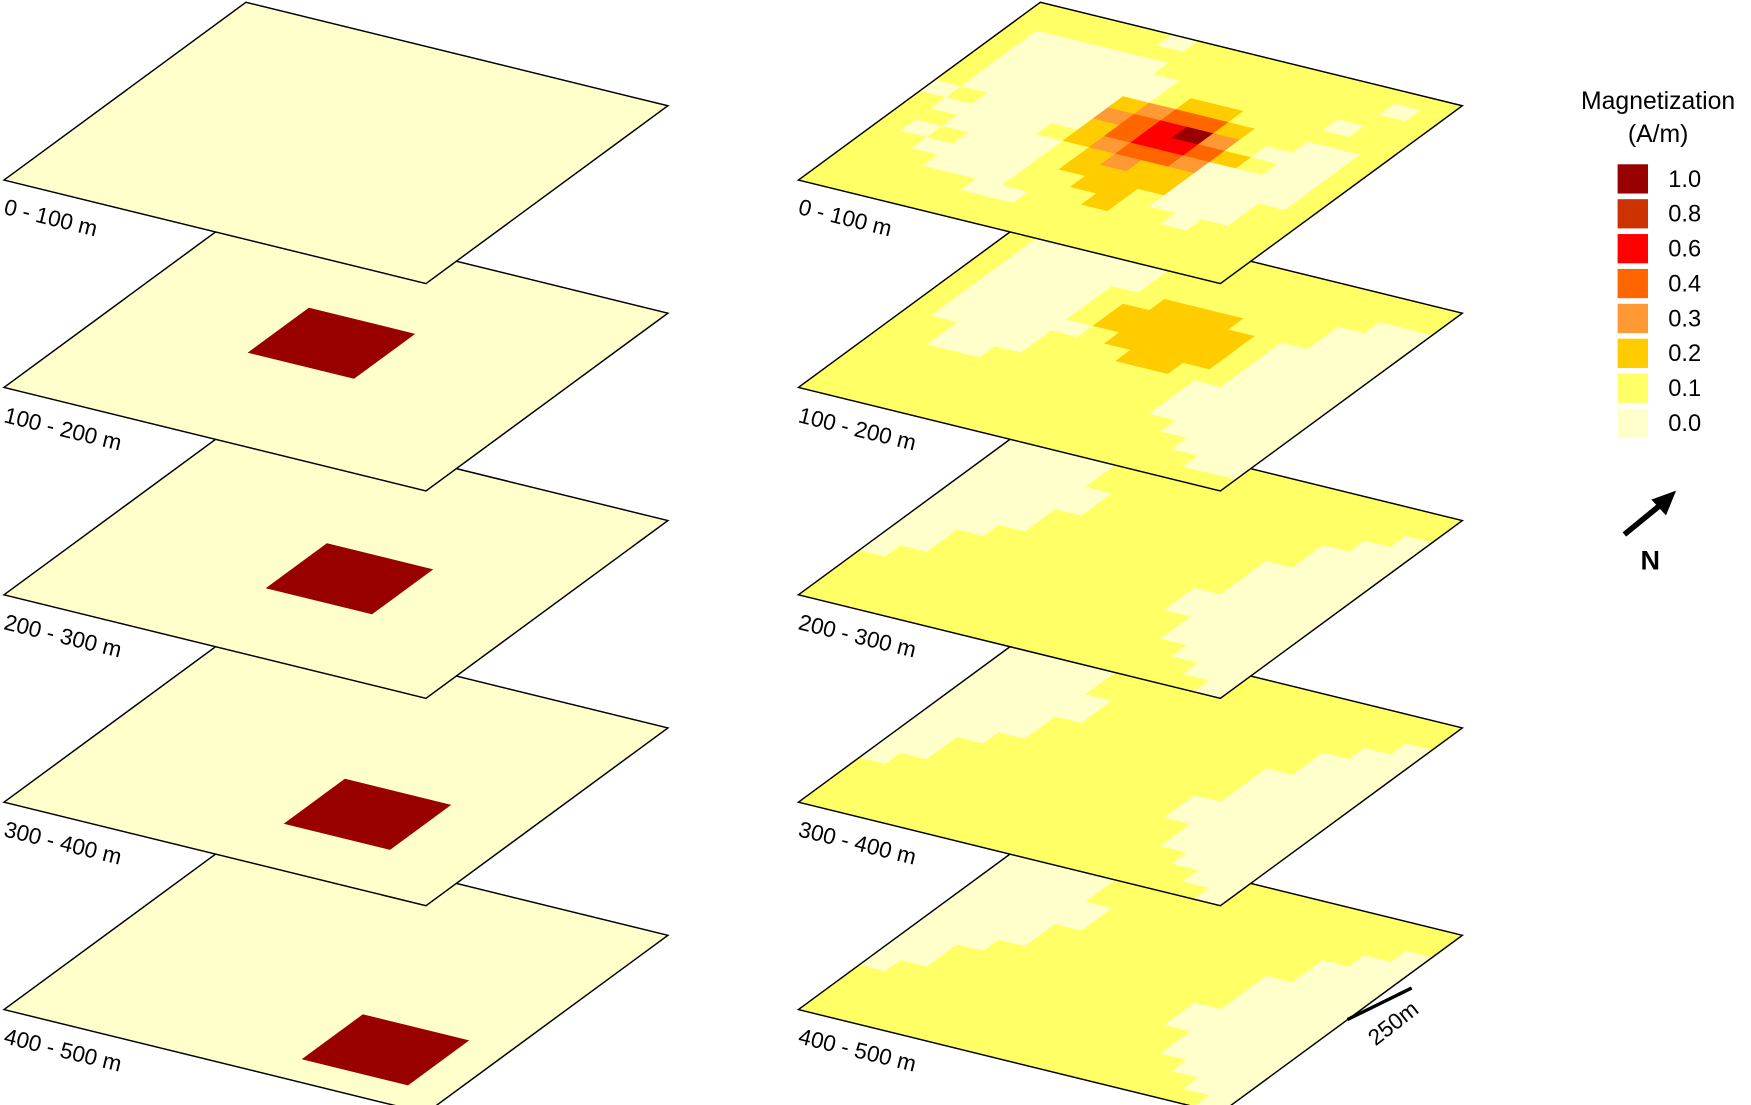 The height and width of the screenshot is (1105, 1751). I want to click on layer-background, so click(336, 142).